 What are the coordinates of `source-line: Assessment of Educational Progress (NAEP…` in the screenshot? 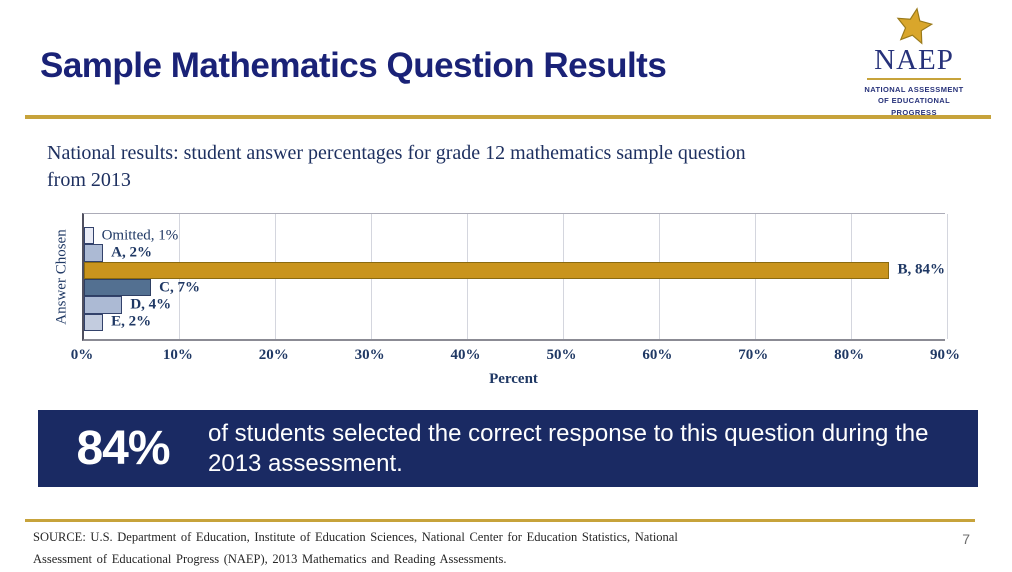 It's located at (270, 559).